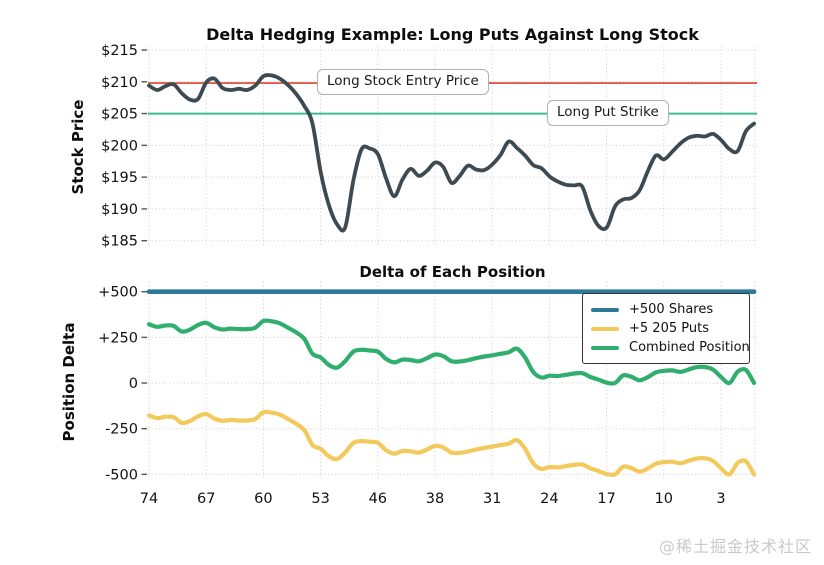 Image resolution: width=824 pixels, height=565 pixels. What do you see at coordinates (121, 430) in the screenshot?
I see `y-tick-label: -250` at bounding box center [121, 430].